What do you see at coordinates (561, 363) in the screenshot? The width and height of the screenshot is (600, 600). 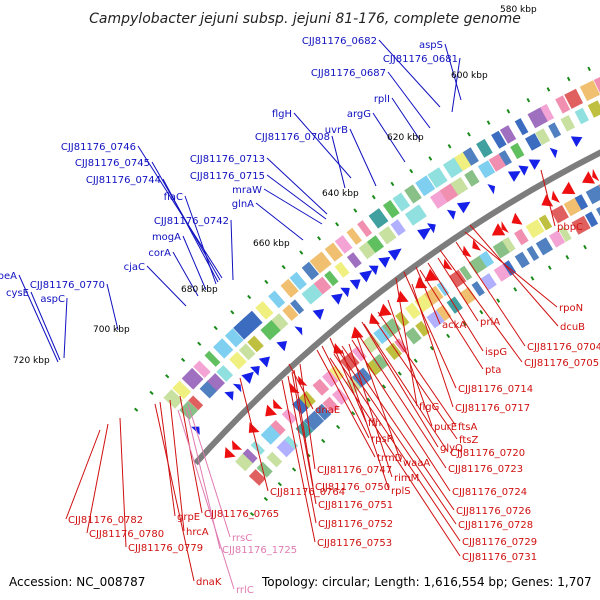 I see `reverse-label: CJJ81176_0705` at bounding box center [561, 363].